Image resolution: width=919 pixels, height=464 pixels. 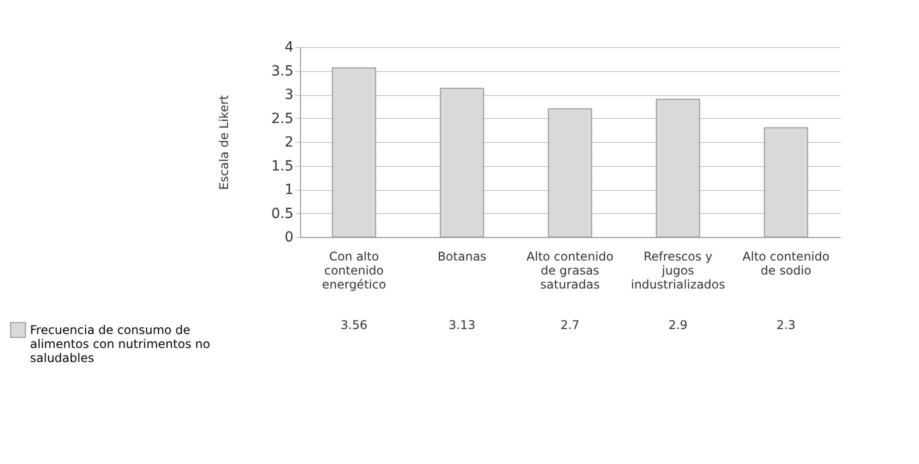 What do you see at coordinates (462, 325) in the screenshot?
I see `text: 3.13` at bounding box center [462, 325].